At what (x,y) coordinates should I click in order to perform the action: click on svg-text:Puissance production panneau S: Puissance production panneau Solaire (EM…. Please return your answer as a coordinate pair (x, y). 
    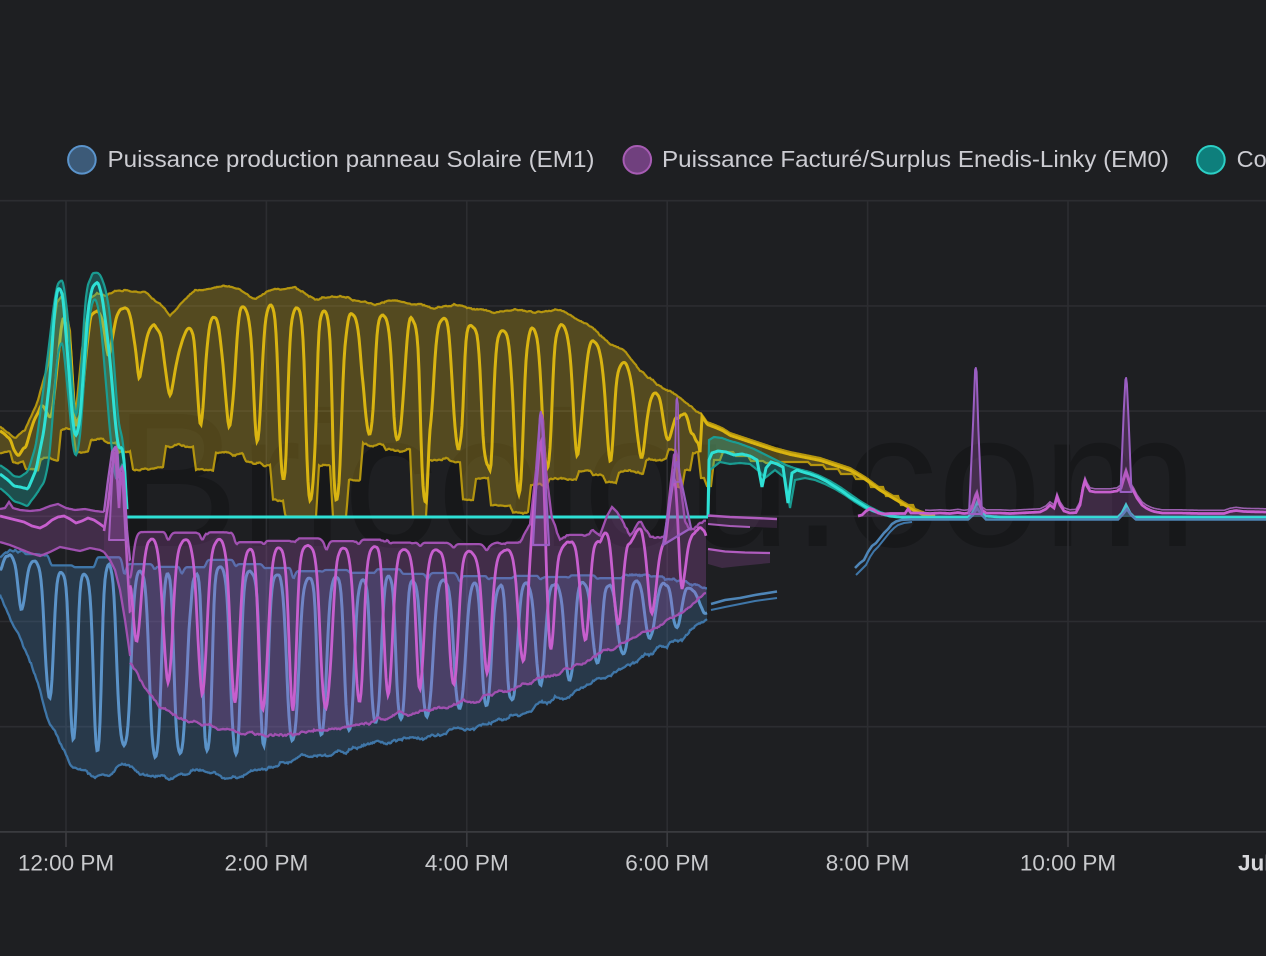
    Looking at the image, I should click on (351, 159).